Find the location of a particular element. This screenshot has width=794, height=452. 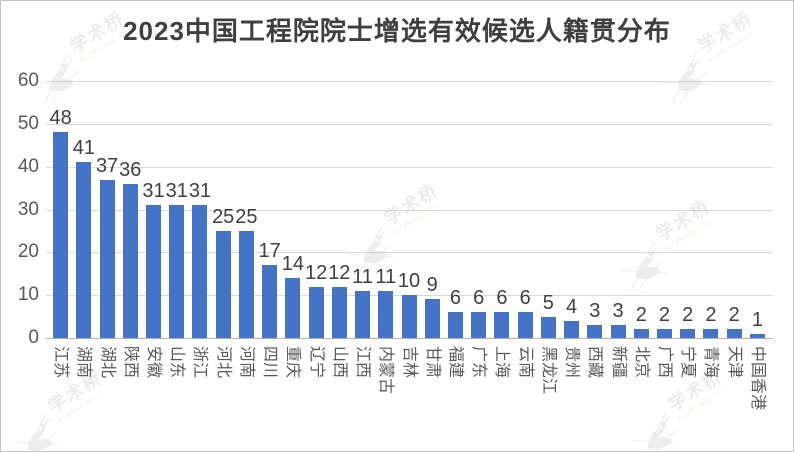

x-axis-category-label: 四川 is located at coordinates (270, 362).